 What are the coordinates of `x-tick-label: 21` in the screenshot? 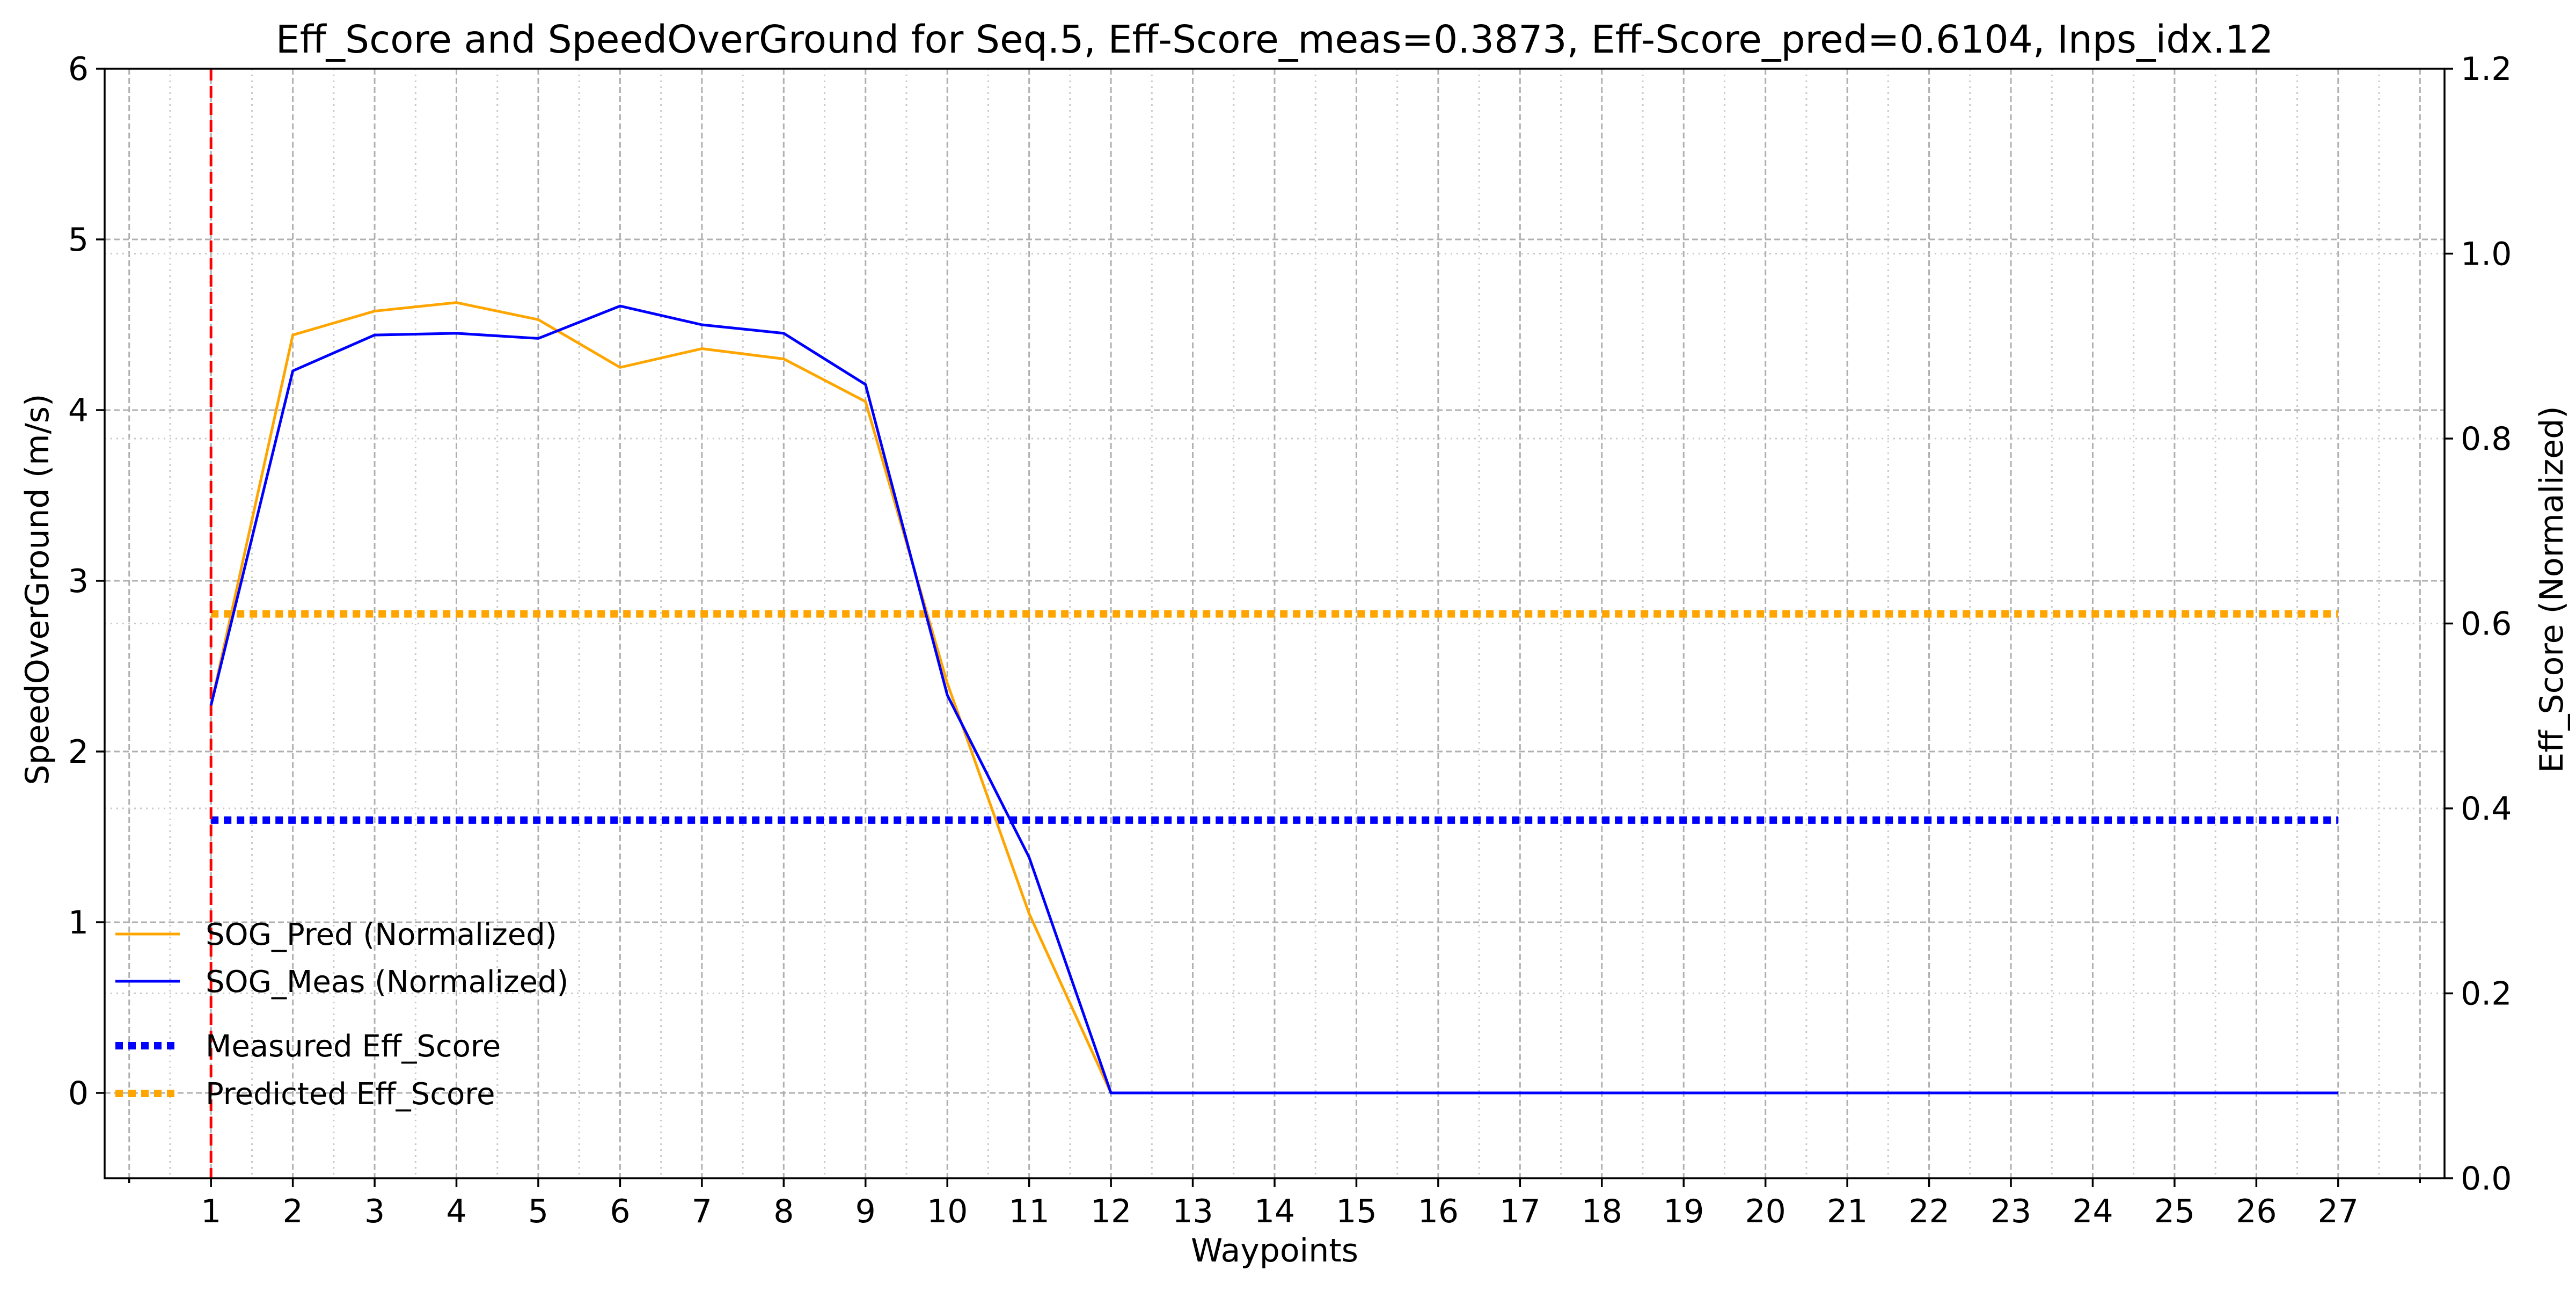 It's located at (1847, 1211).